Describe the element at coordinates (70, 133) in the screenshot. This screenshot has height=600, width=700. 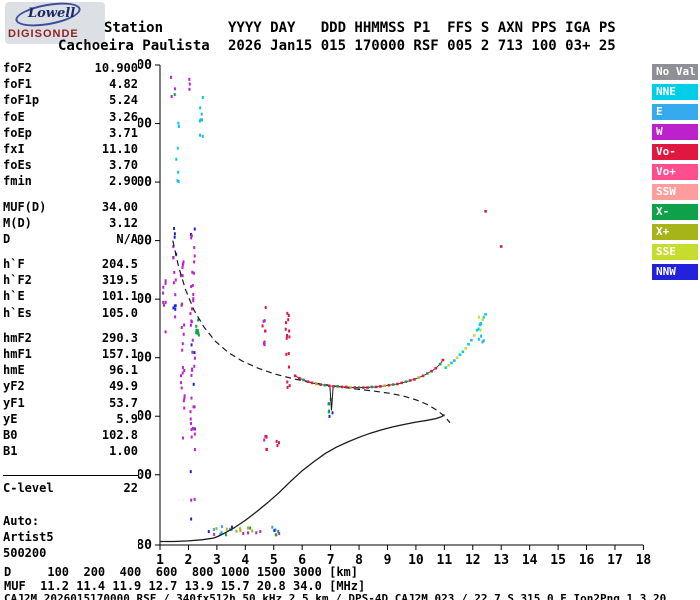
I see `param-row-foep: foEp 3.71` at that location.